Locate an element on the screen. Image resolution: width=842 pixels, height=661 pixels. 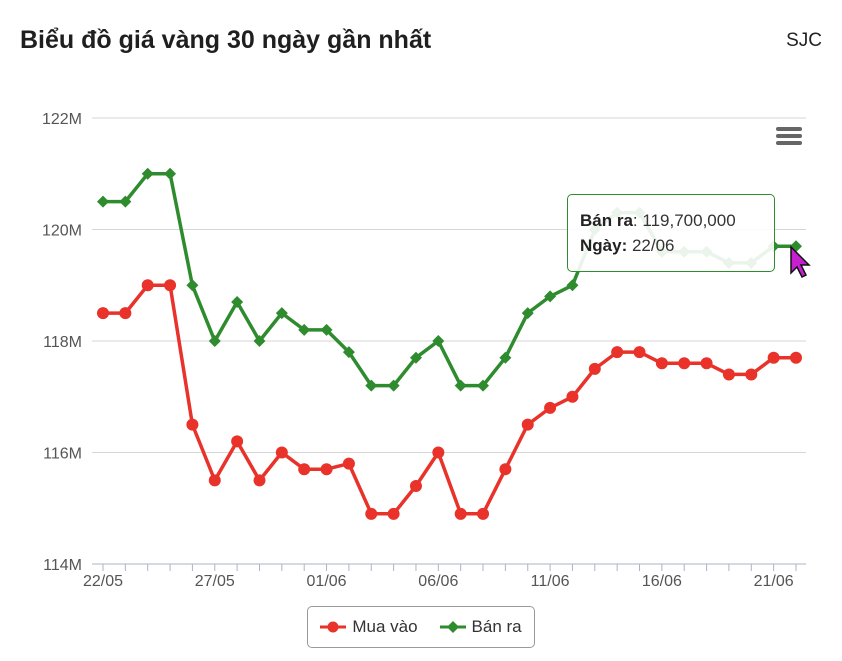
x-tick-label: 21/06 is located at coordinates (774, 581).